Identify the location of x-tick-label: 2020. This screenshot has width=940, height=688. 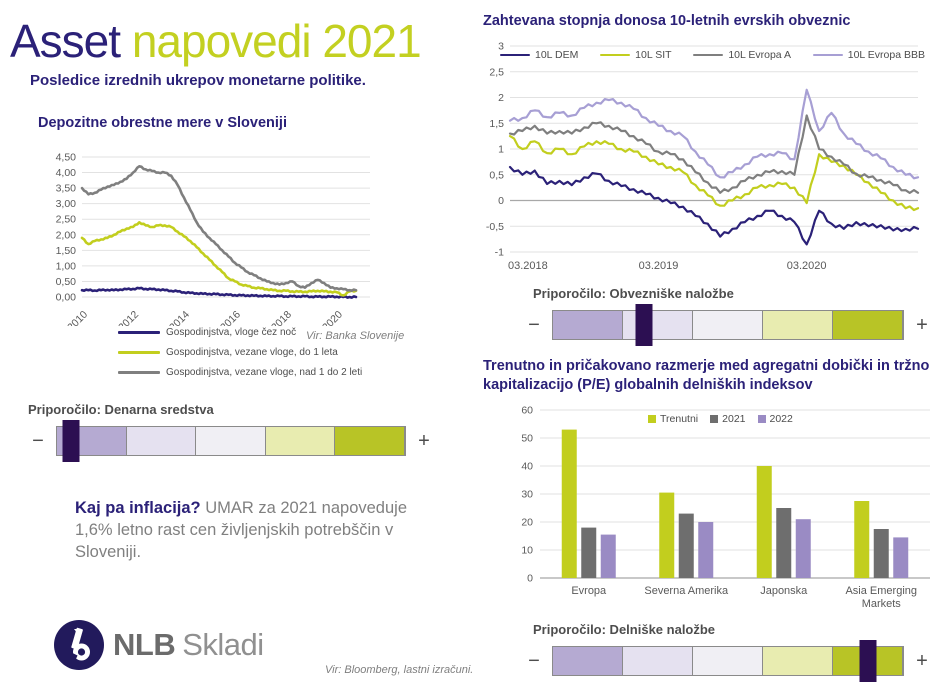
(332, 317).